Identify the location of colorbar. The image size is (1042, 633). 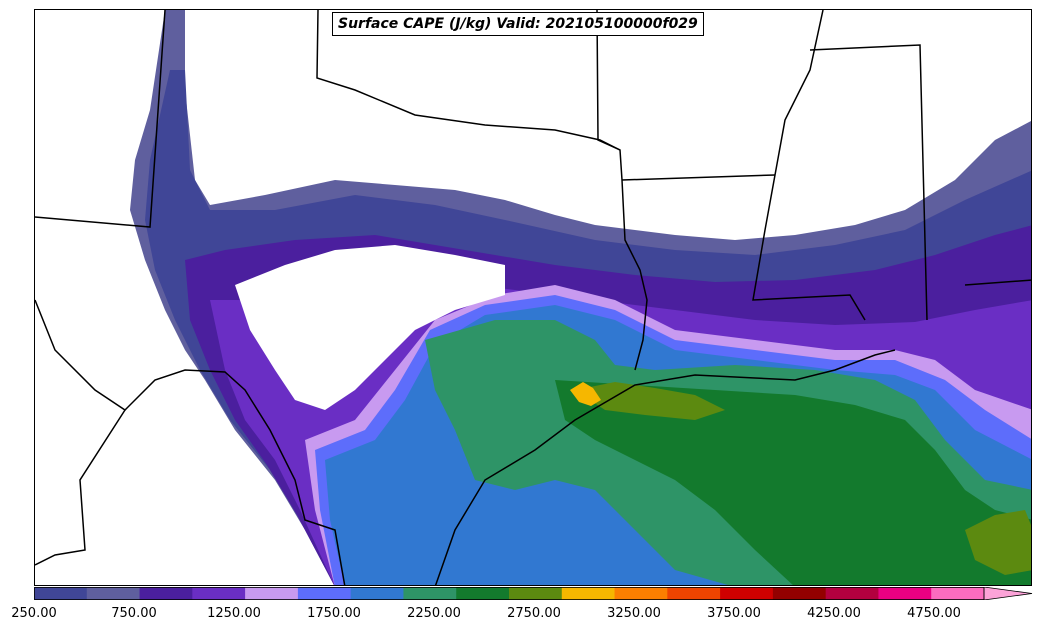
(533, 593).